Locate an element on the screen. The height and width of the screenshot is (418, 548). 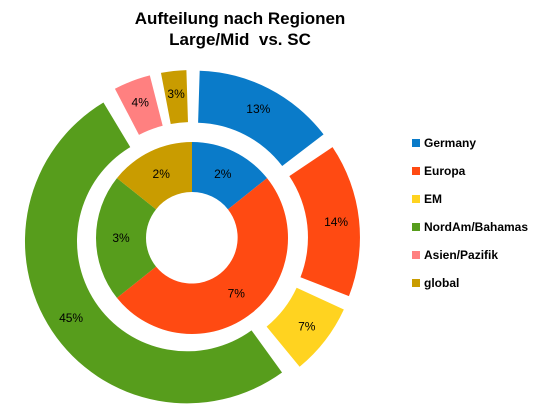
inner-ring-label-europa: 7% is located at coordinates (237, 294).